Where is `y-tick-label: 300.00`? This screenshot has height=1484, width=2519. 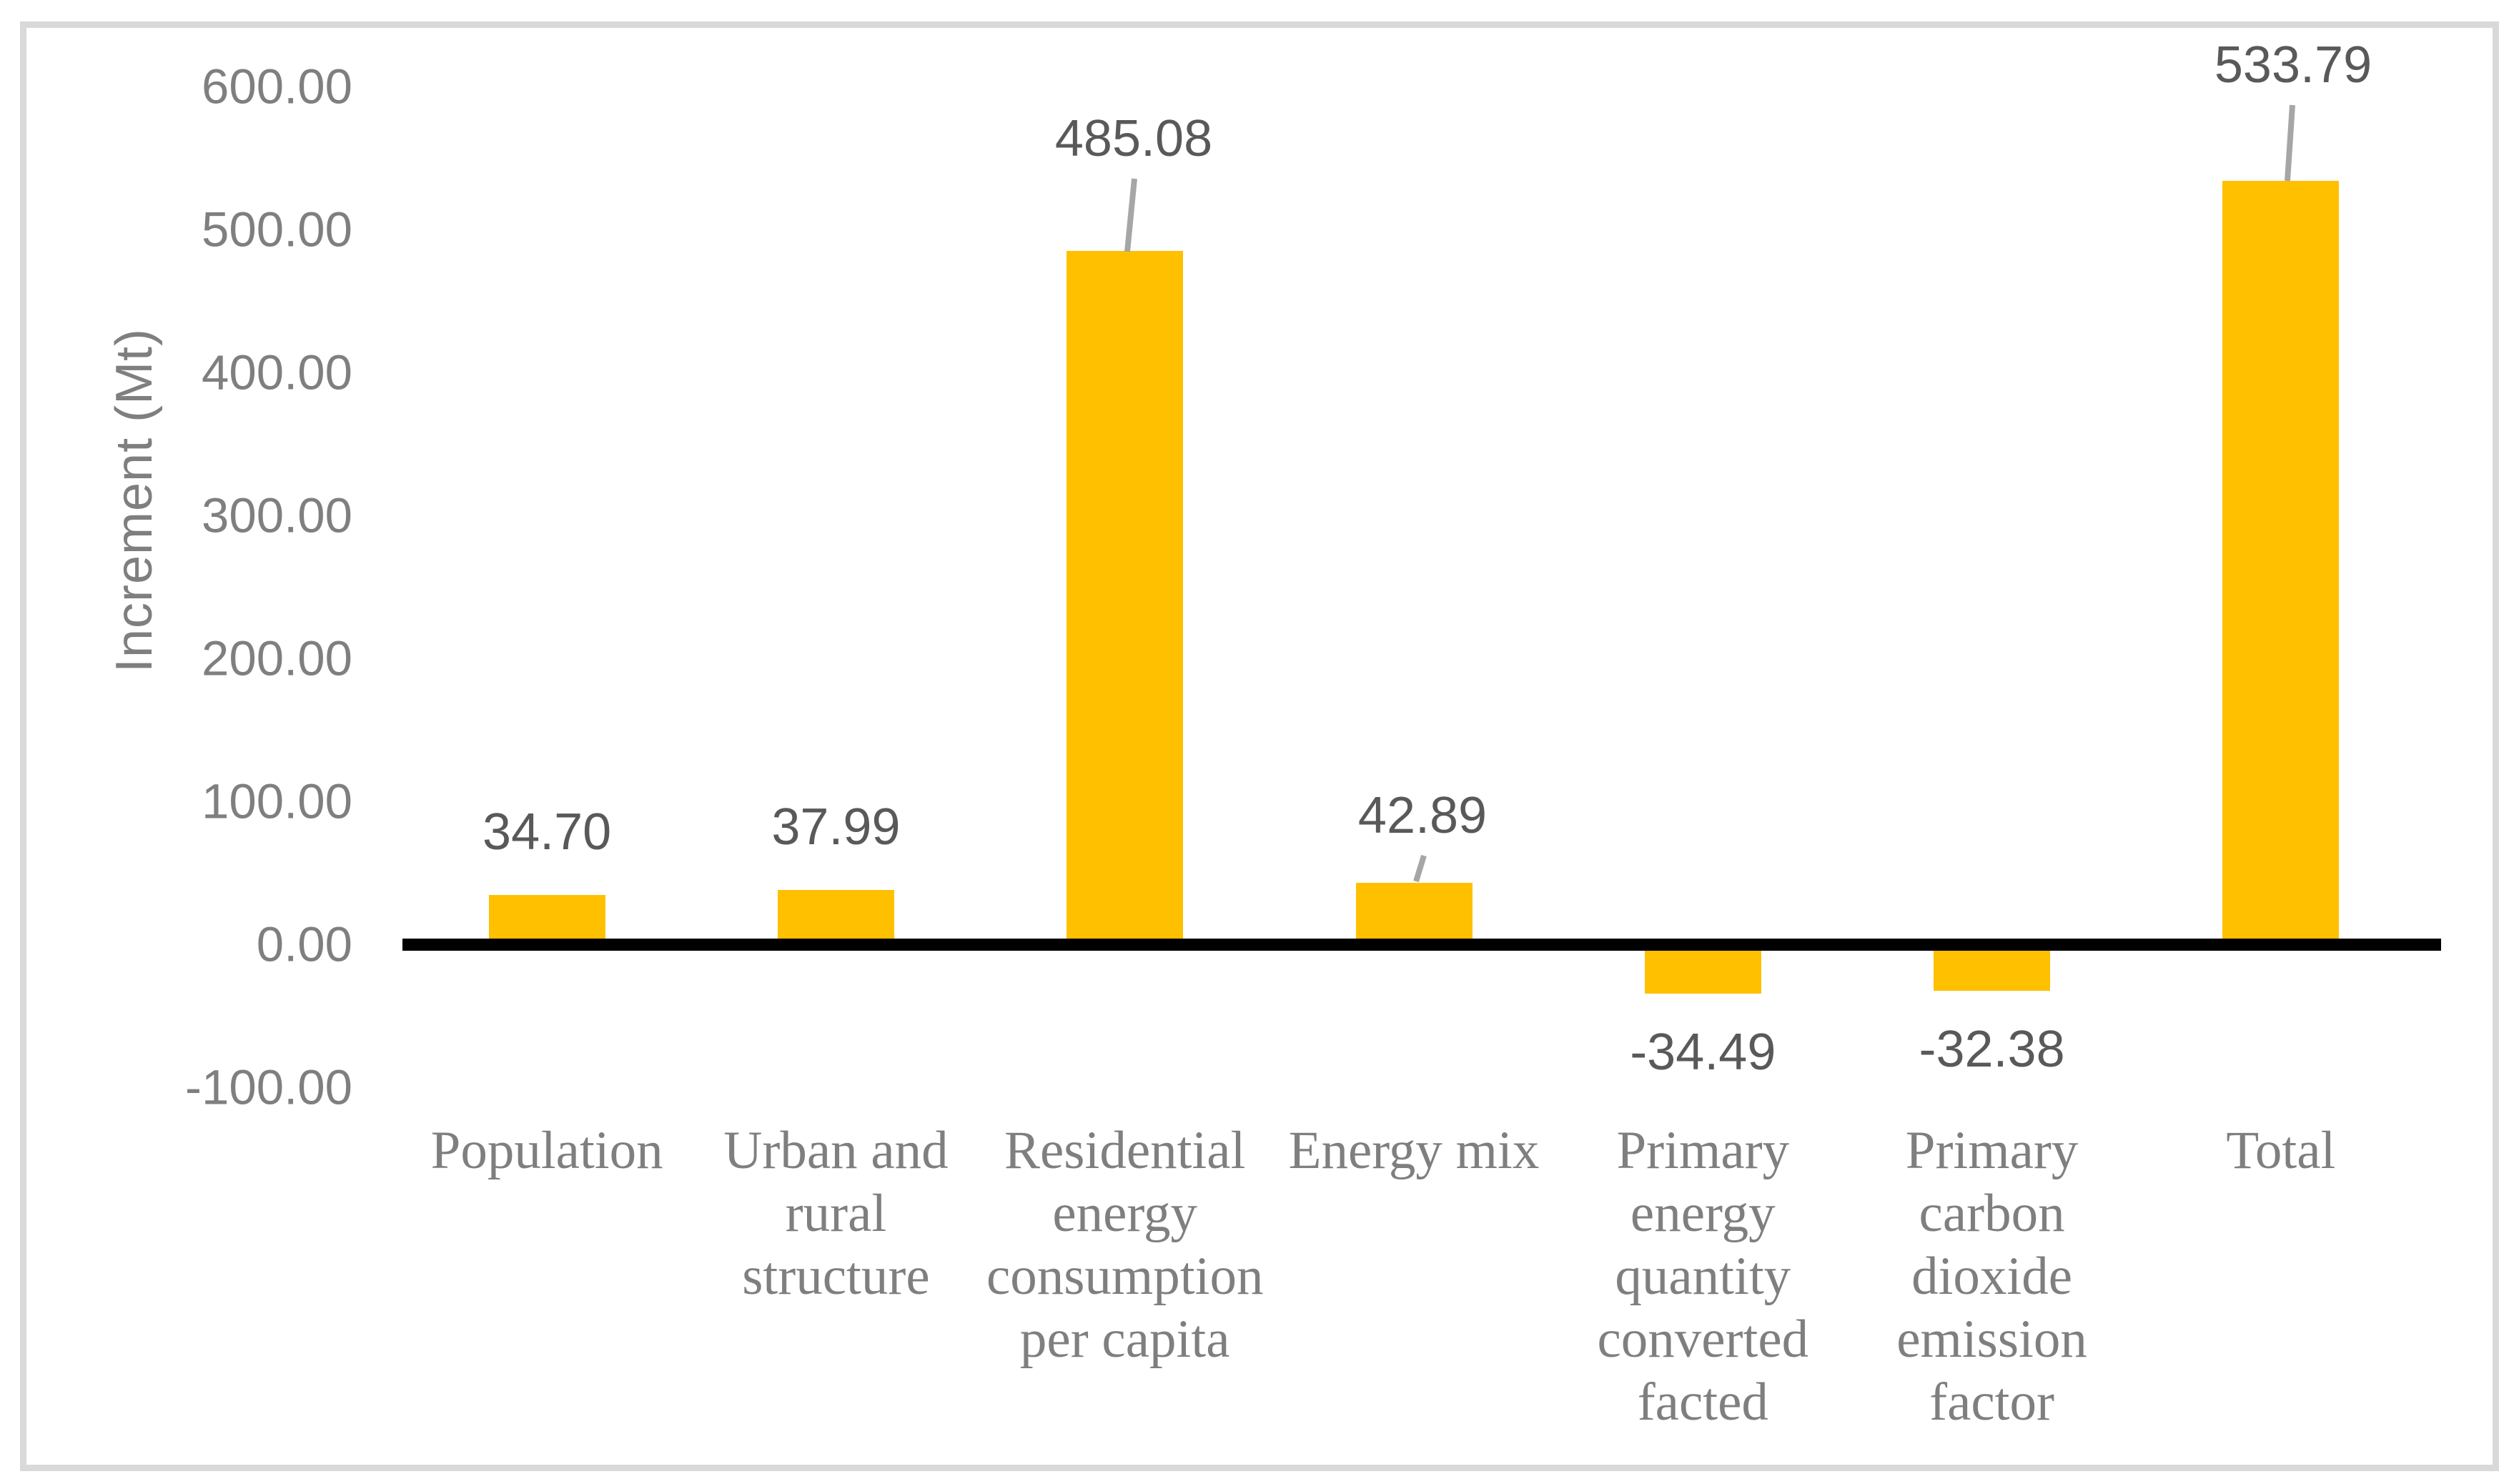 y-tick-label: 300.00 is located at coordinates (276, 515).